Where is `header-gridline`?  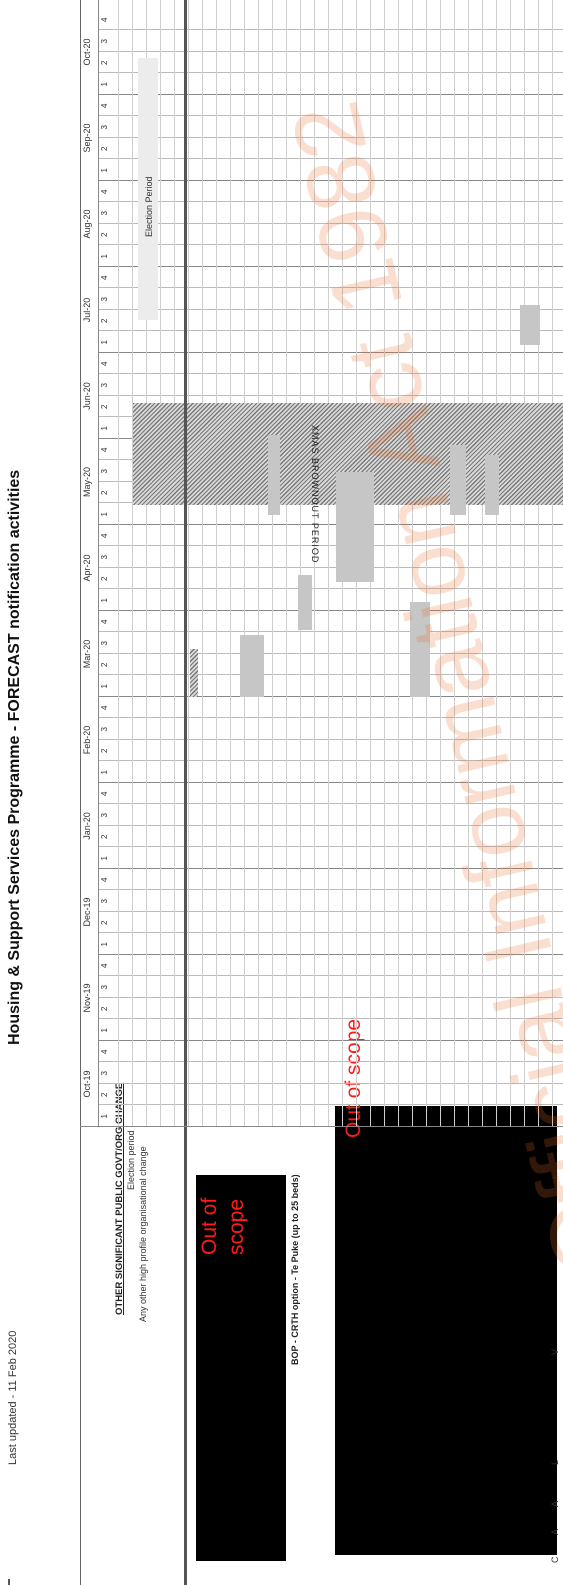 header-gridline is located at coordinates (98, 563).